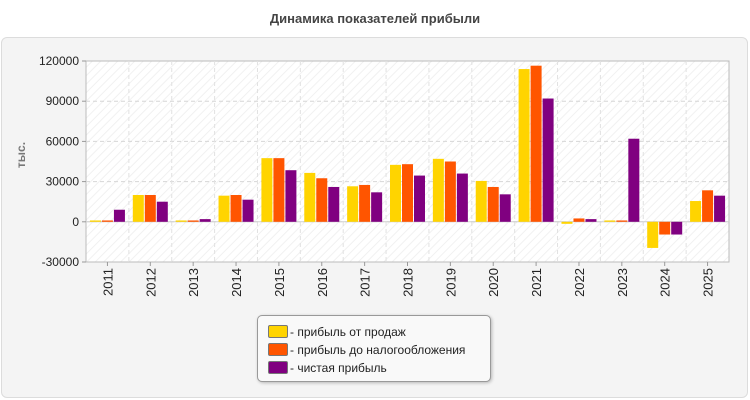 The image size is (750, 400). What do you see at coordinates (278, 367) in the screenshot?
I see `legend-swatch-net-profit` at bounding box center [278, 367].